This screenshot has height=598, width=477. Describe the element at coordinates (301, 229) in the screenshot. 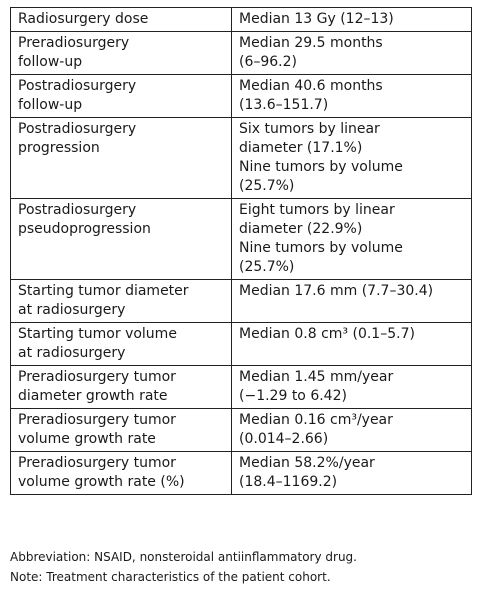

I see `row-value-line: diameter (22.9%)` at that location.